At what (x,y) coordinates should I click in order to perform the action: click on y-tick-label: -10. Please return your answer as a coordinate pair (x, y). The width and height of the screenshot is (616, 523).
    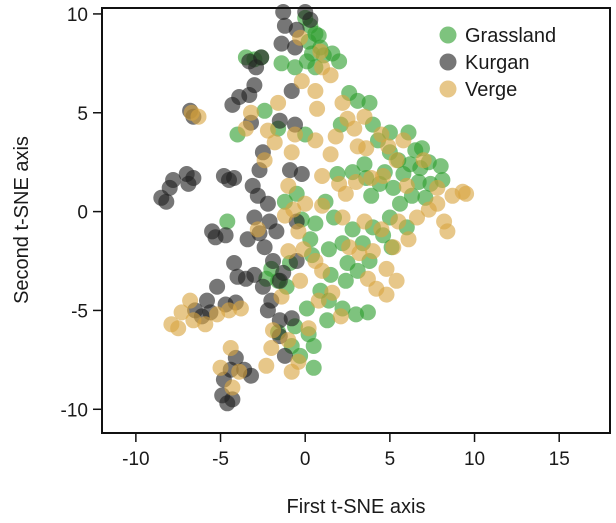
    Looking at the image, I should click on (74, 410).